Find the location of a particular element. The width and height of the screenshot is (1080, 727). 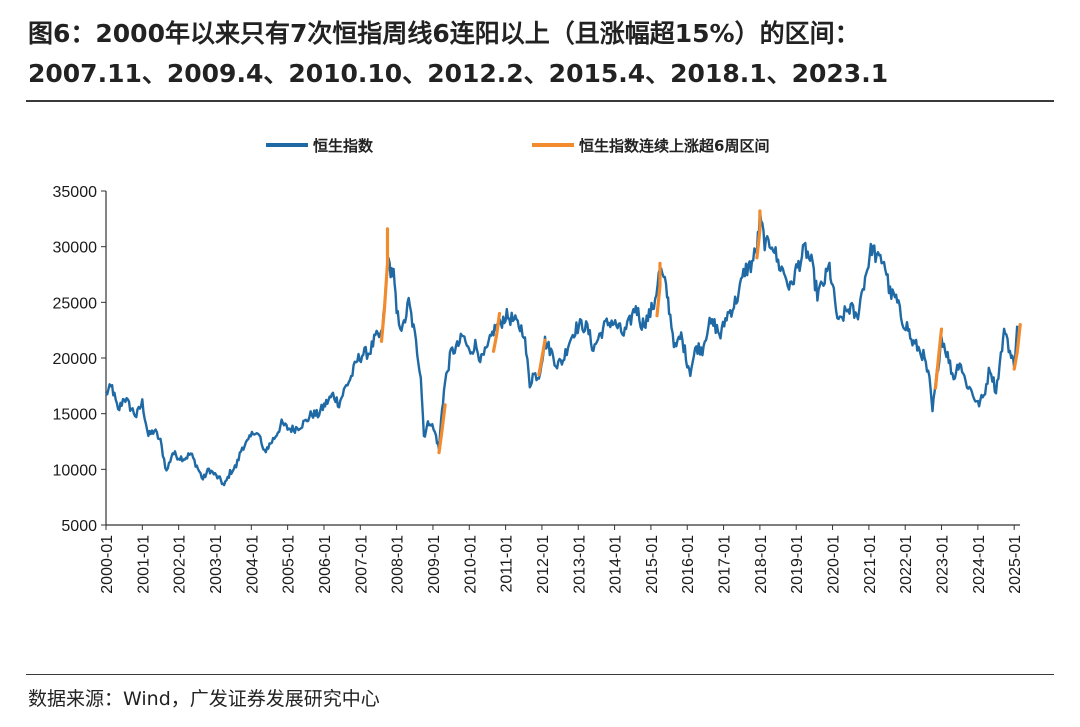

x-tick-label: 2010-01 is located at coordinates (470, 564).